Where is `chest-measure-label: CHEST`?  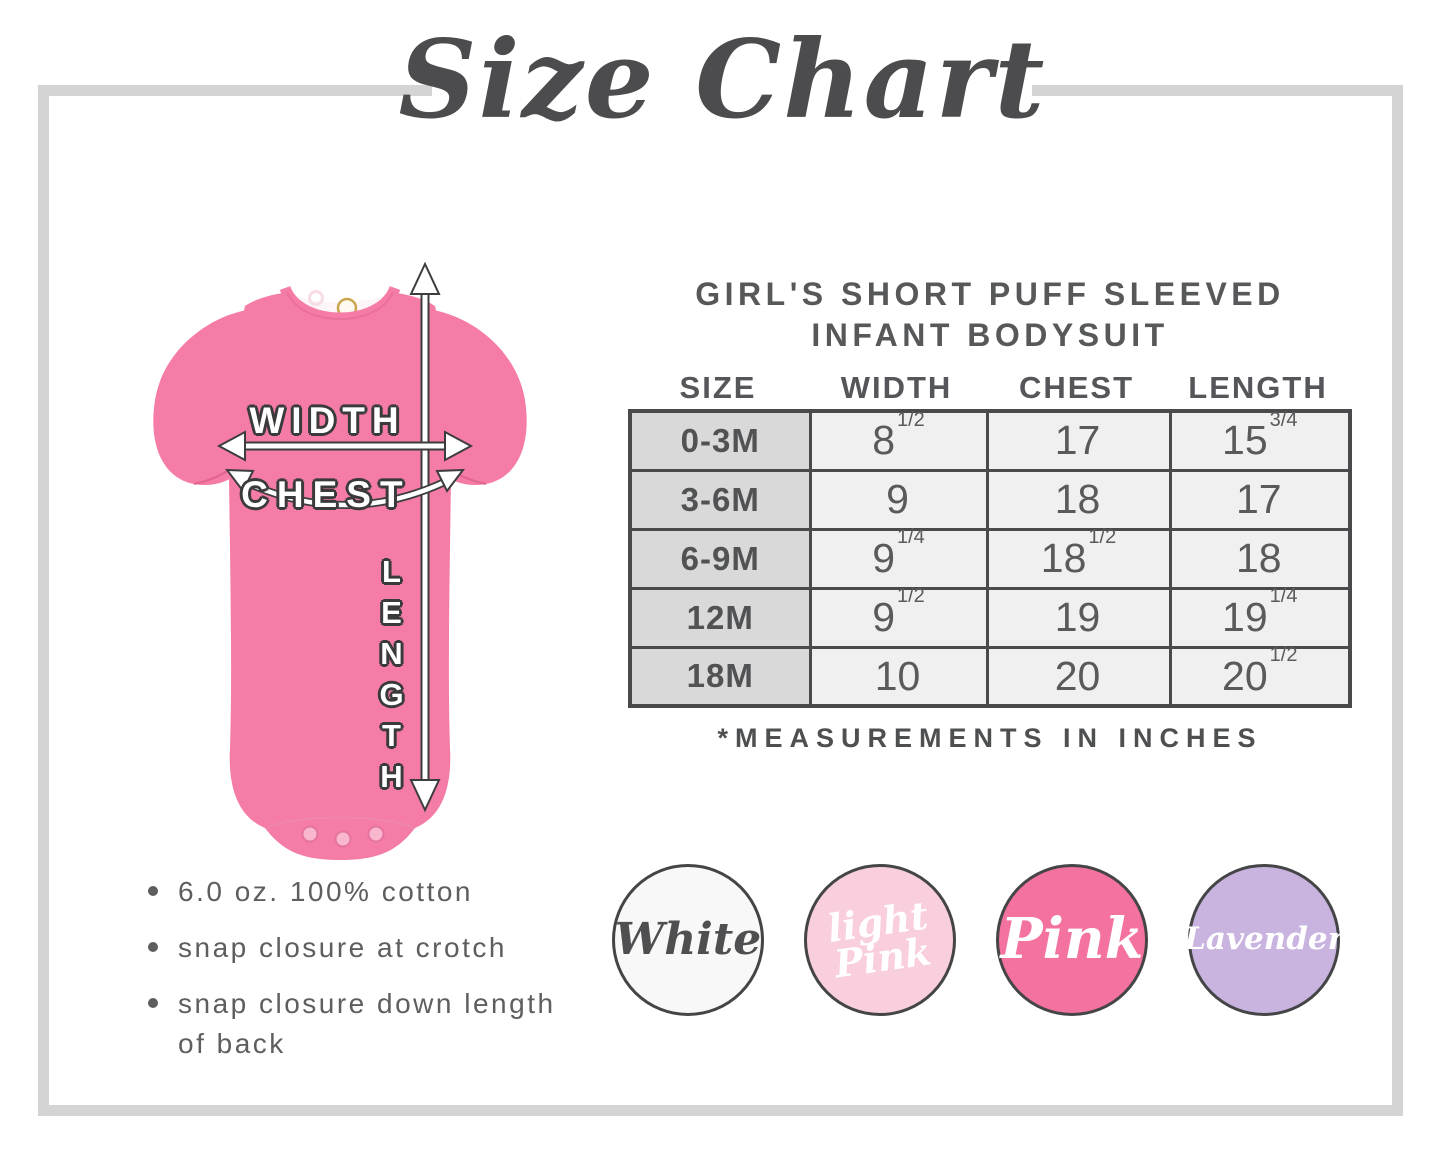 chest-measure-label: CHEST is located at coordinates (326, 494).